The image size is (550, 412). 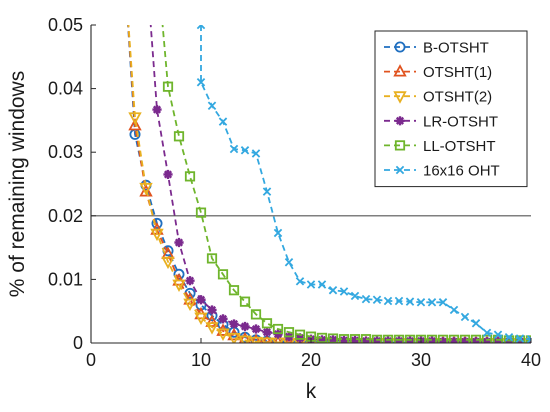 I want to click on y-tick-label: 0.04, so click(x=65, y=89).